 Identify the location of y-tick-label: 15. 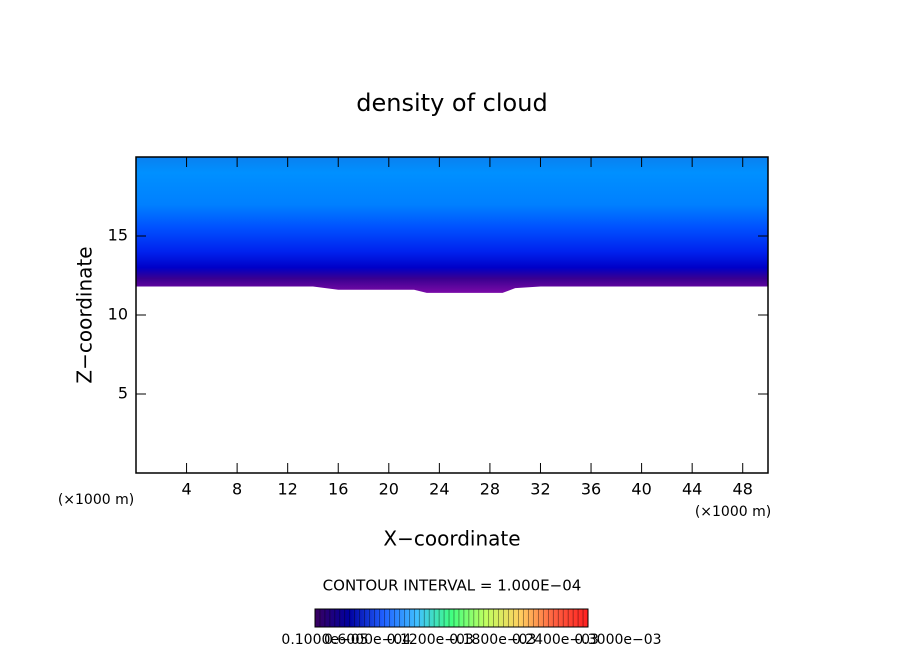
(118, 235).